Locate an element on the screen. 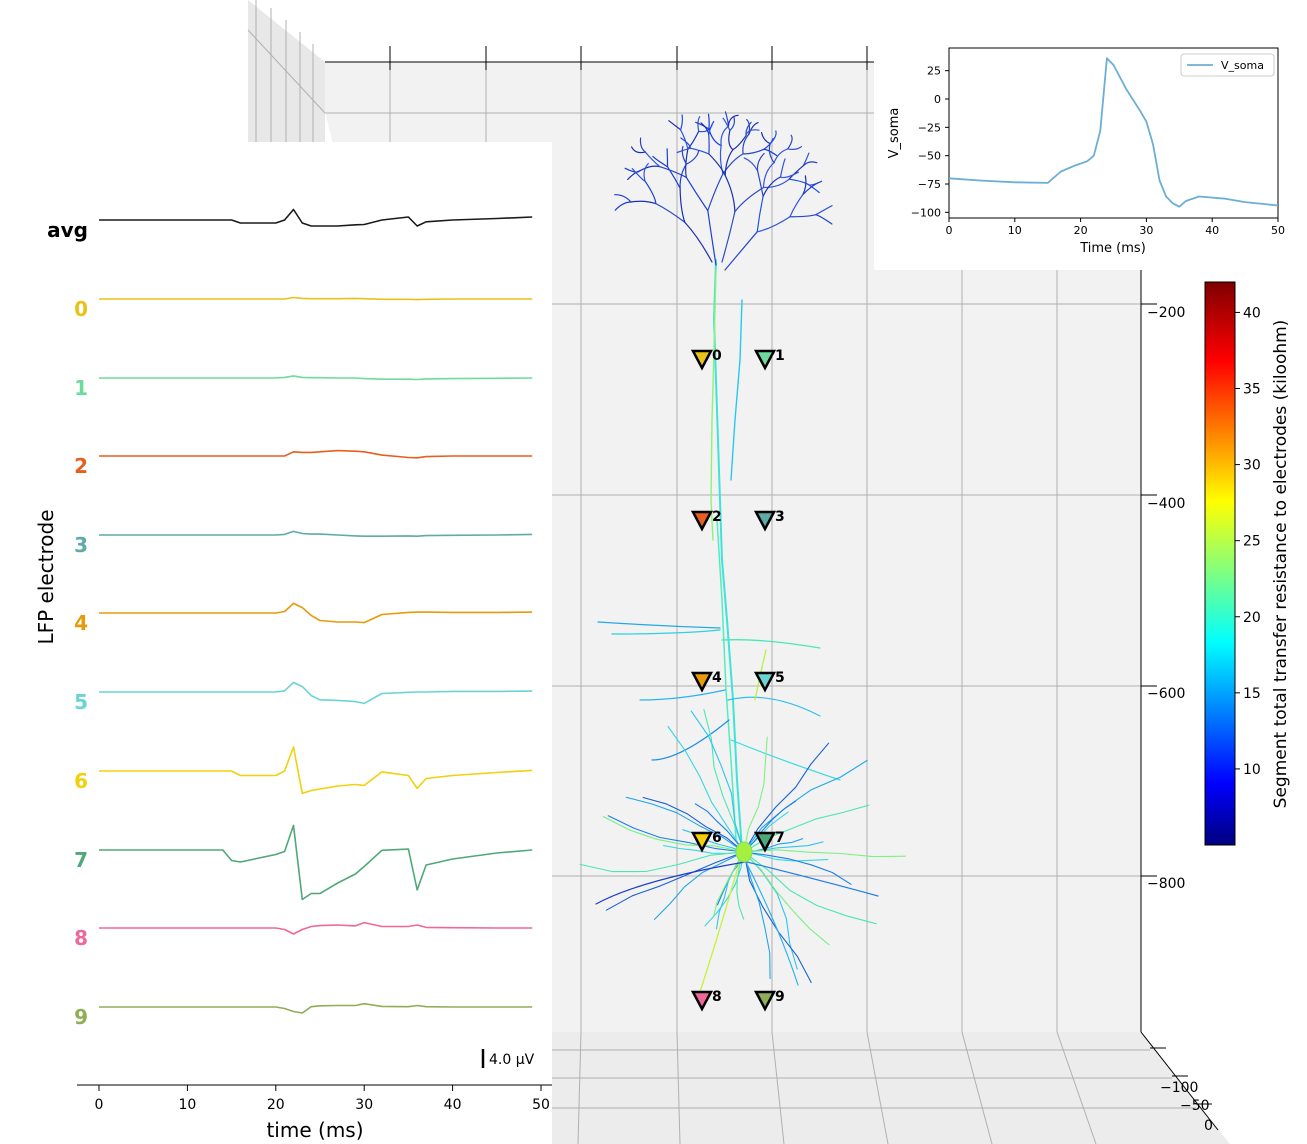 This screenshot has height=1144, width=1307. electrode-2: 2 is located at coordinates (706, 520).